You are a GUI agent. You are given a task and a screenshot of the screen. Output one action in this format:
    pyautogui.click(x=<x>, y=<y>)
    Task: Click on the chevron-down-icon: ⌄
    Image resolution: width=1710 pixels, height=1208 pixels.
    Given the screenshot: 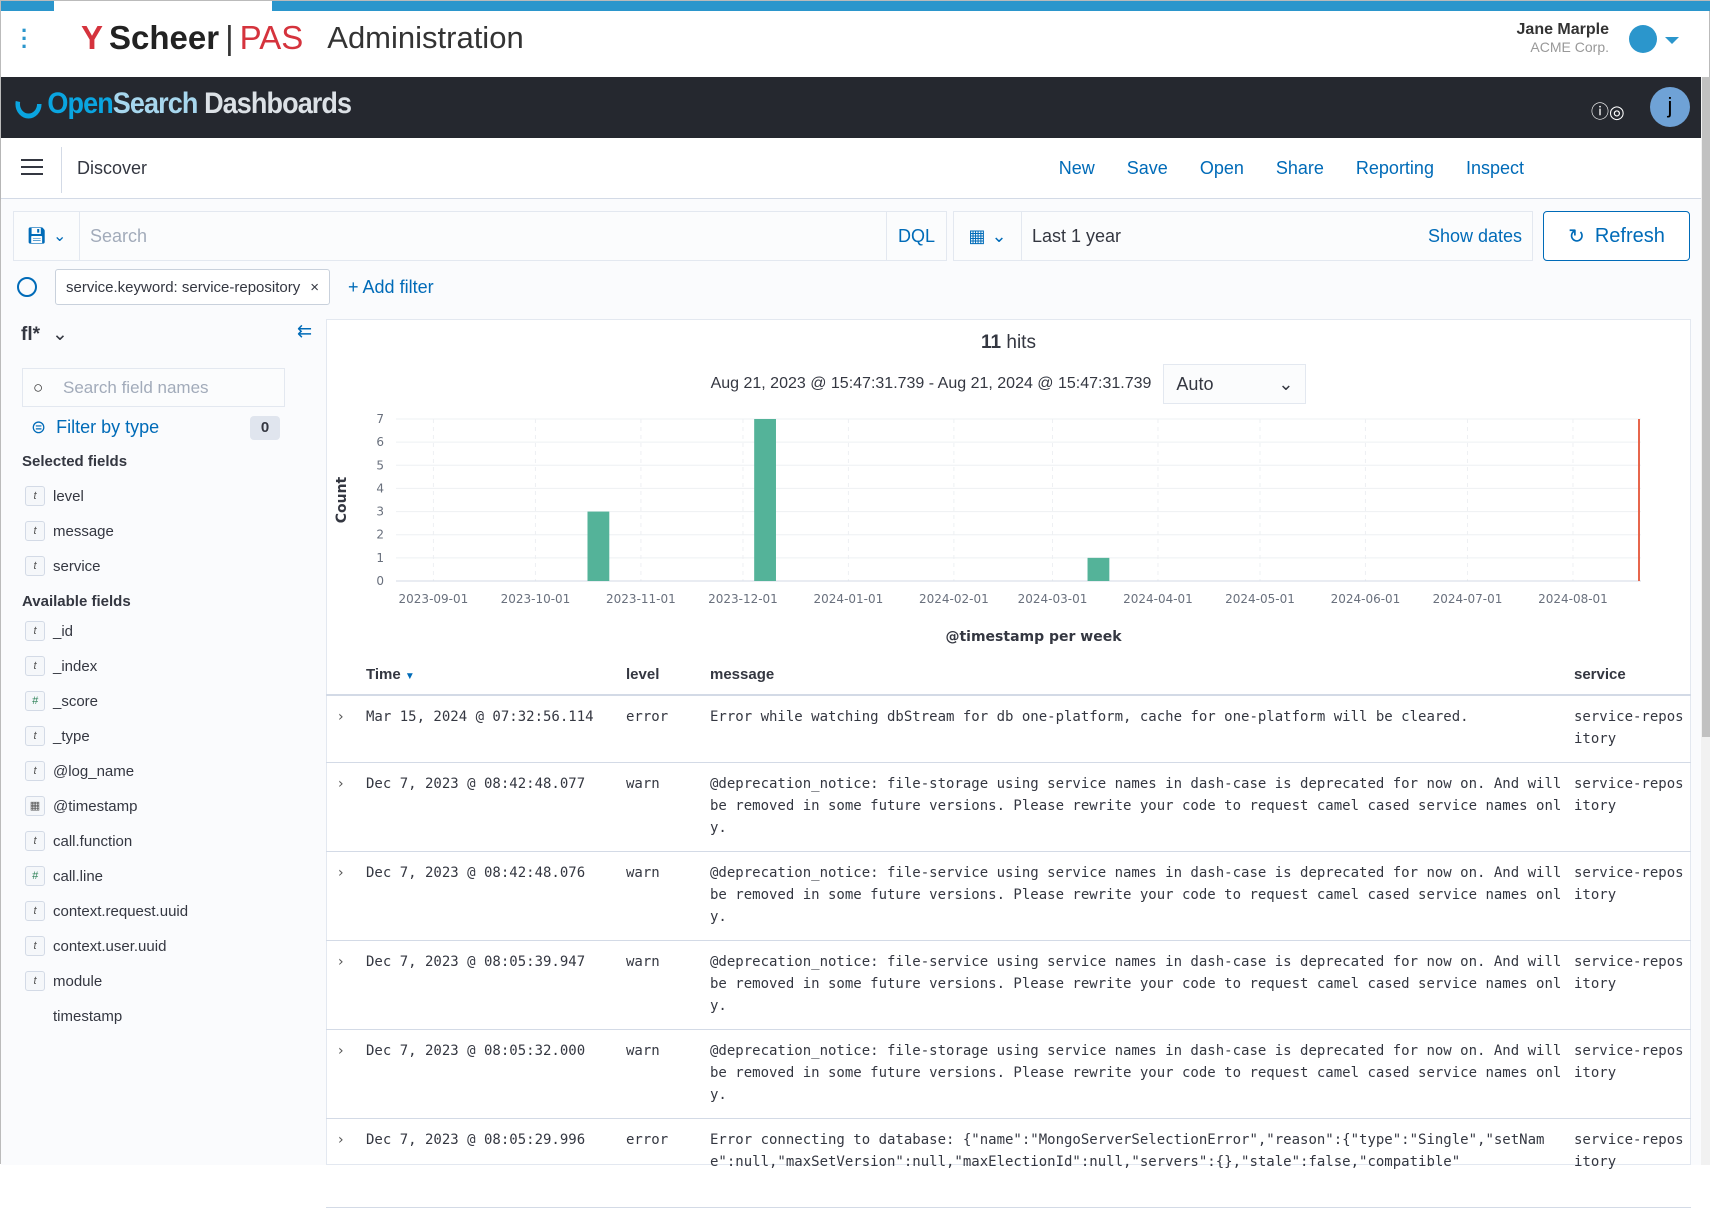 What is the action you would take?
    pyautogui.click(x=1286, y=383)
    